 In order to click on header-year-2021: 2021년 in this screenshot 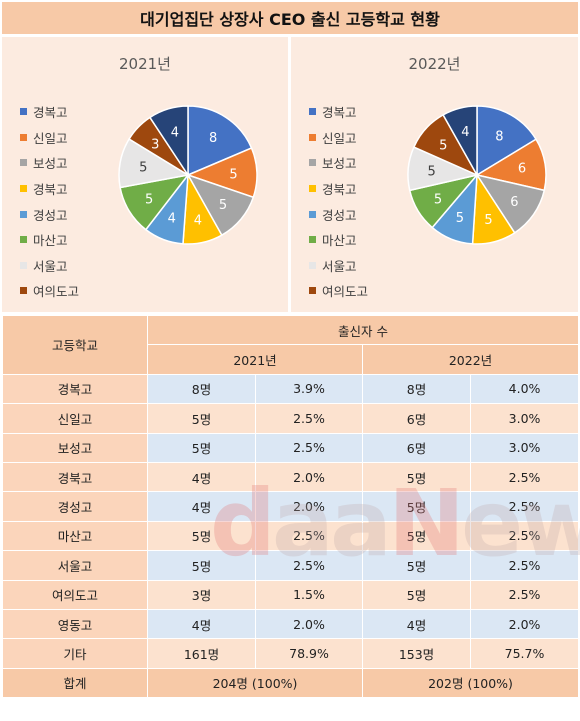, I will do `click(255, 359)`.